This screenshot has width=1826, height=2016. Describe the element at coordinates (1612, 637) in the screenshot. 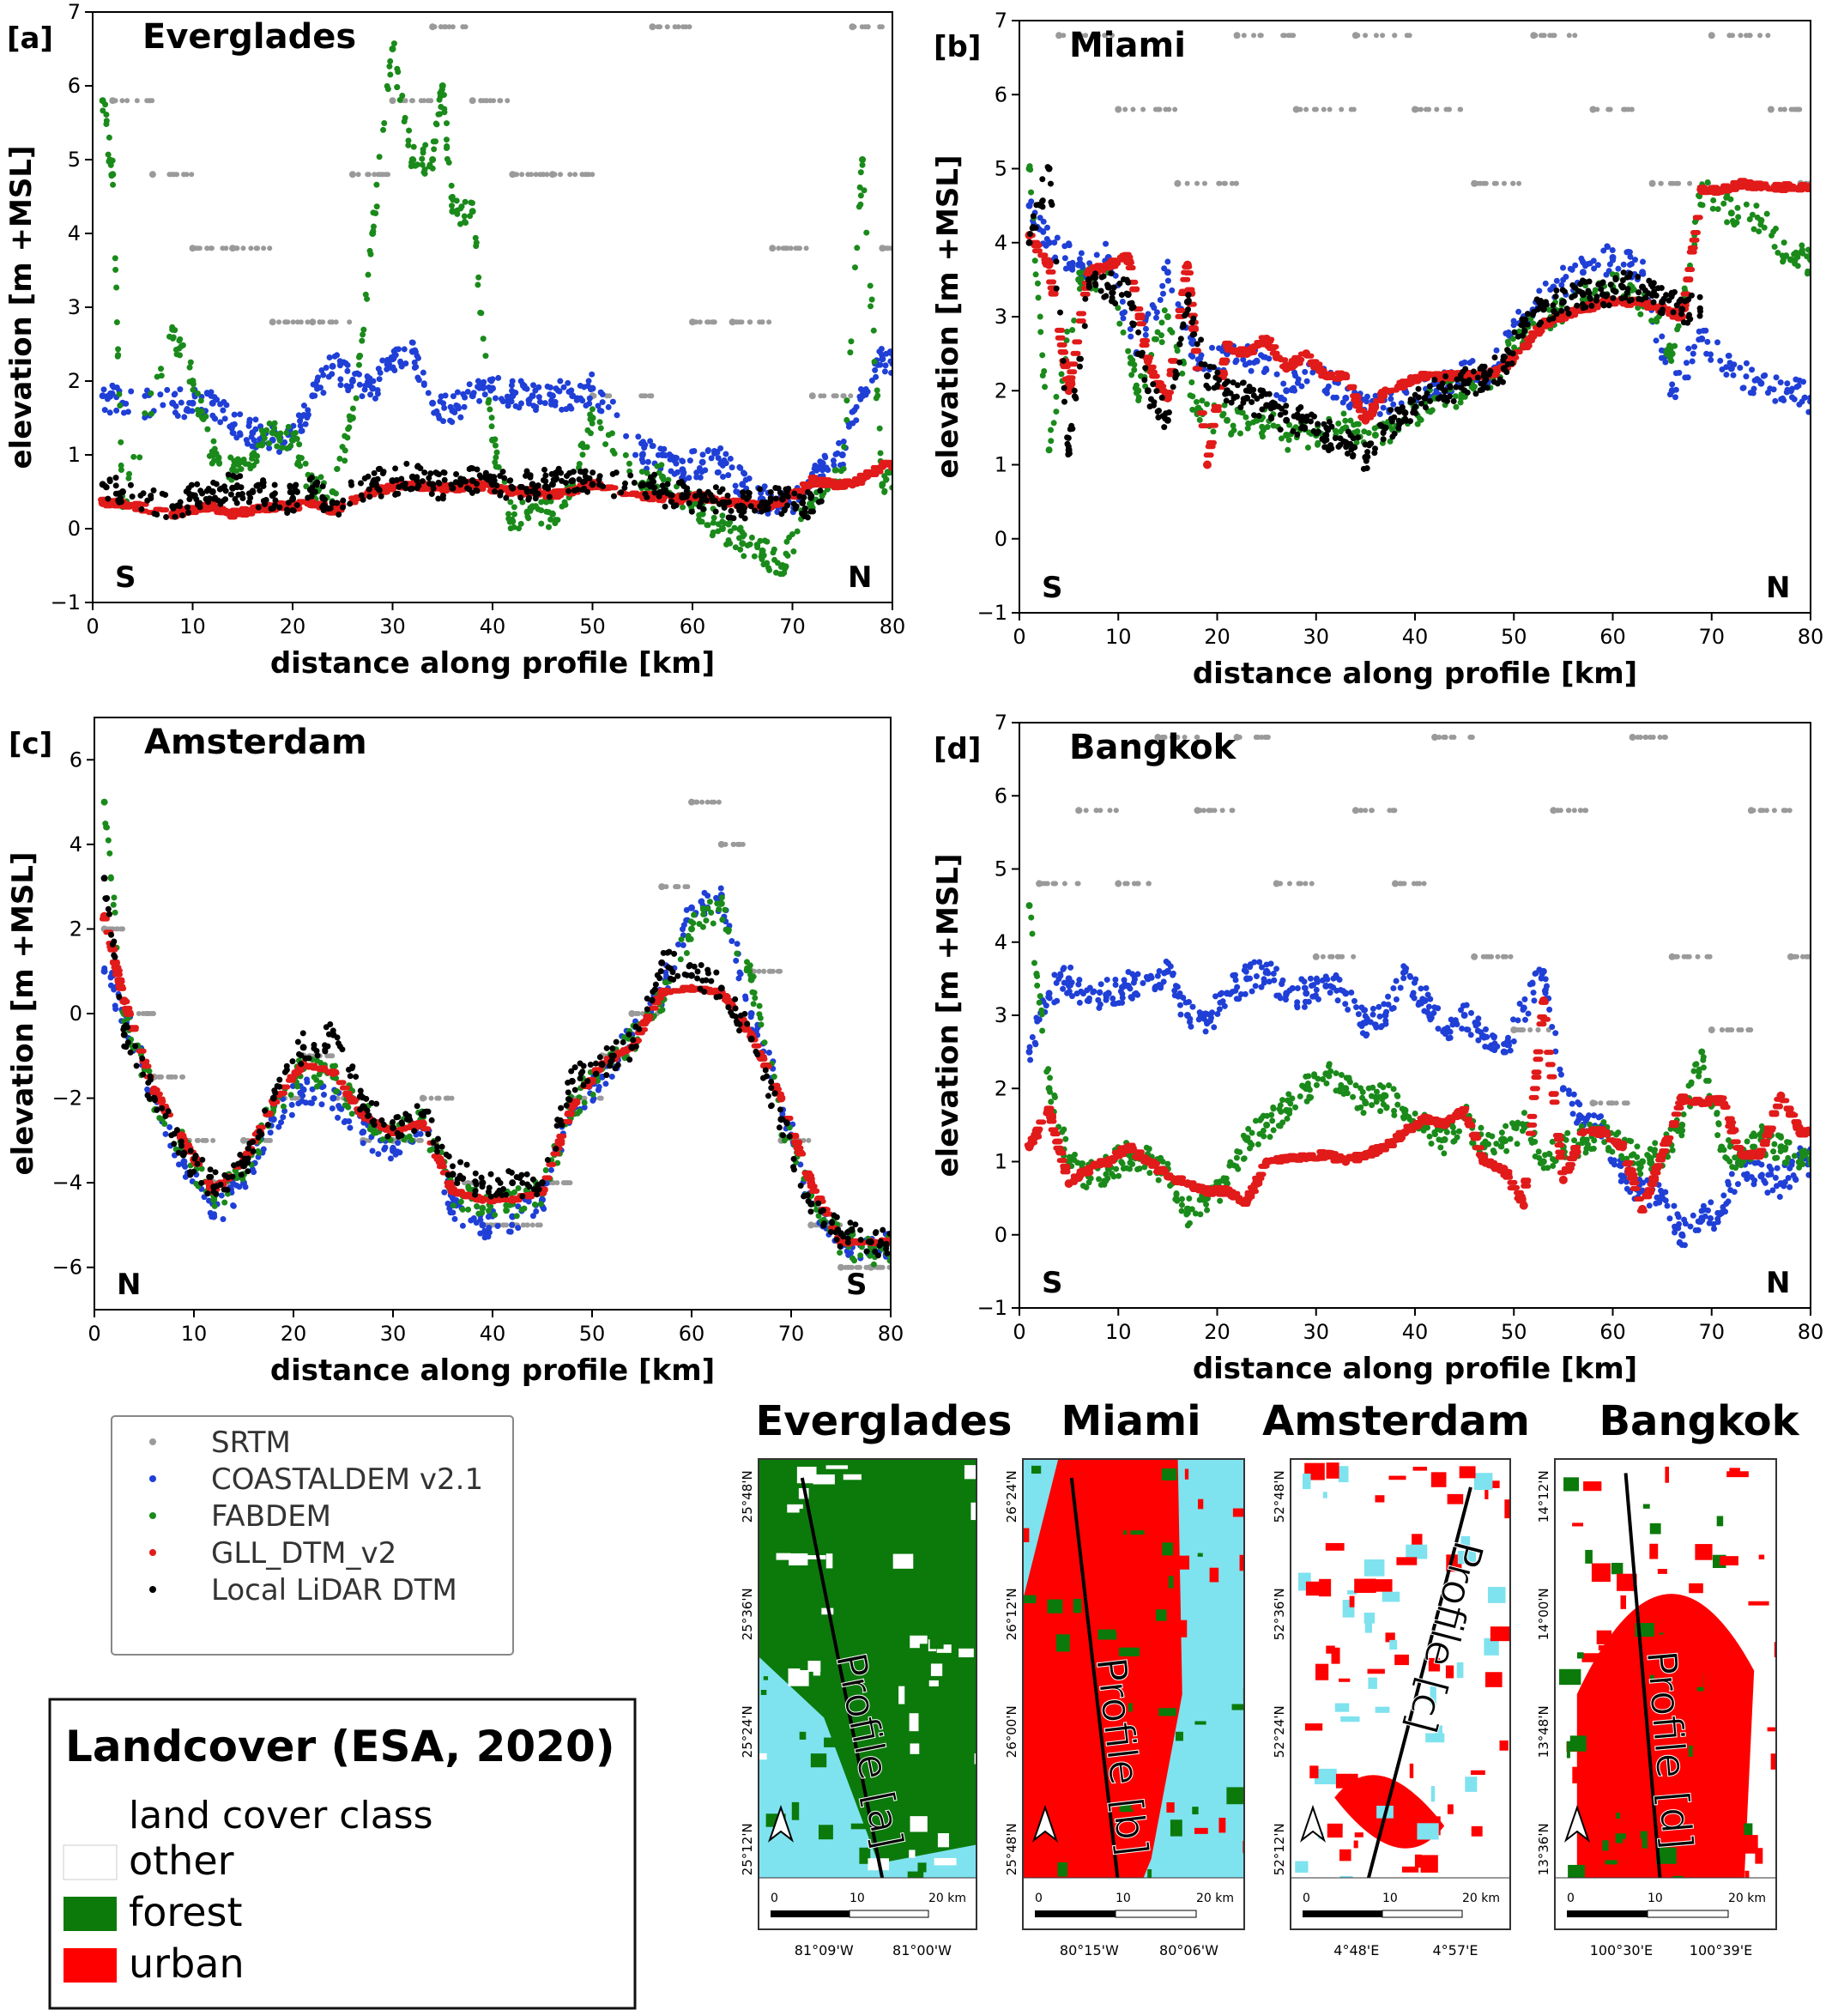

I see `x-tick-label: 60` at that location.